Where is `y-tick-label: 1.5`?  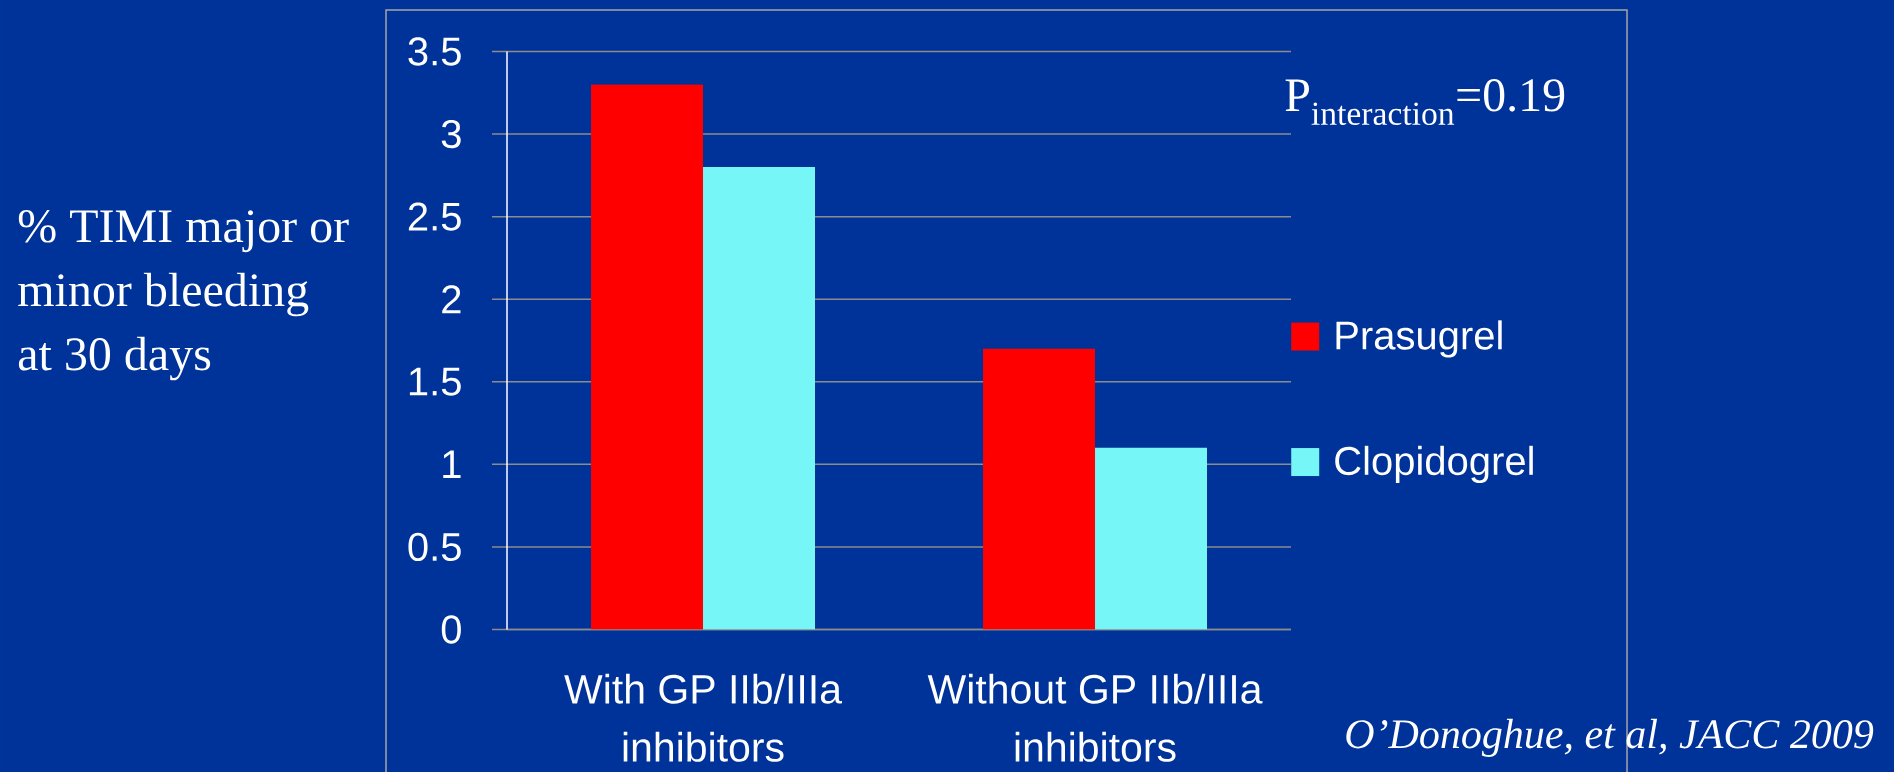 y-tick-label: 1.5 is located at coordinates (435, 381).